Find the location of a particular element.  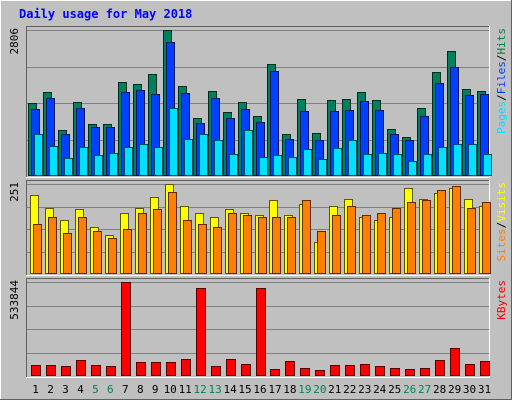

x-tick-label: 15 is located at coordinates (244, 389).